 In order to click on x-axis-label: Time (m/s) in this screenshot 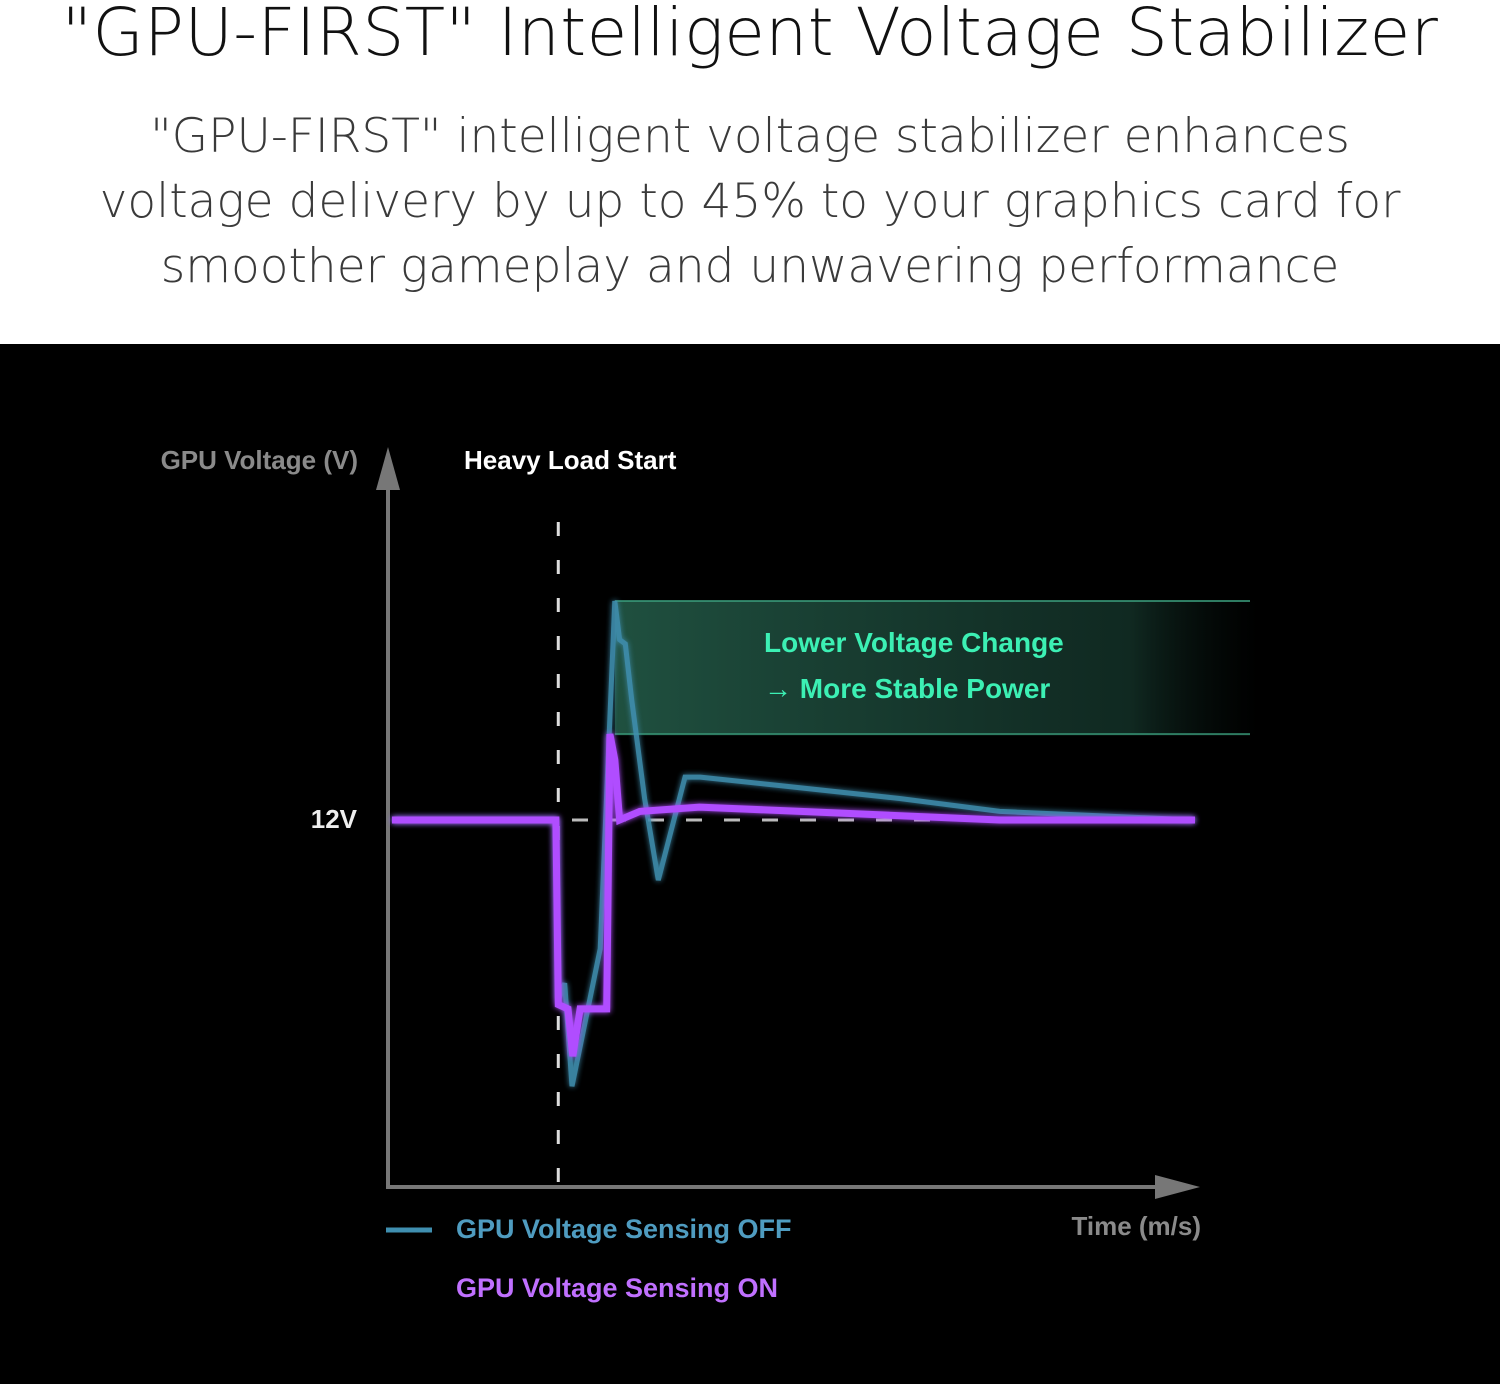, I will do `click(1136, 1226)`.